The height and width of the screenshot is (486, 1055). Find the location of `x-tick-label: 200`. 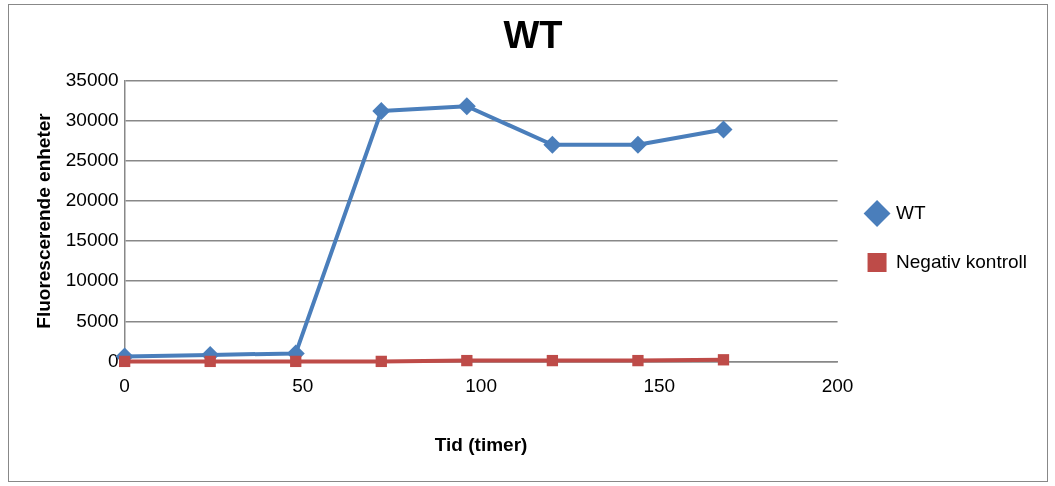

x-tick-label: 200 is located at coordinates (837, 386).